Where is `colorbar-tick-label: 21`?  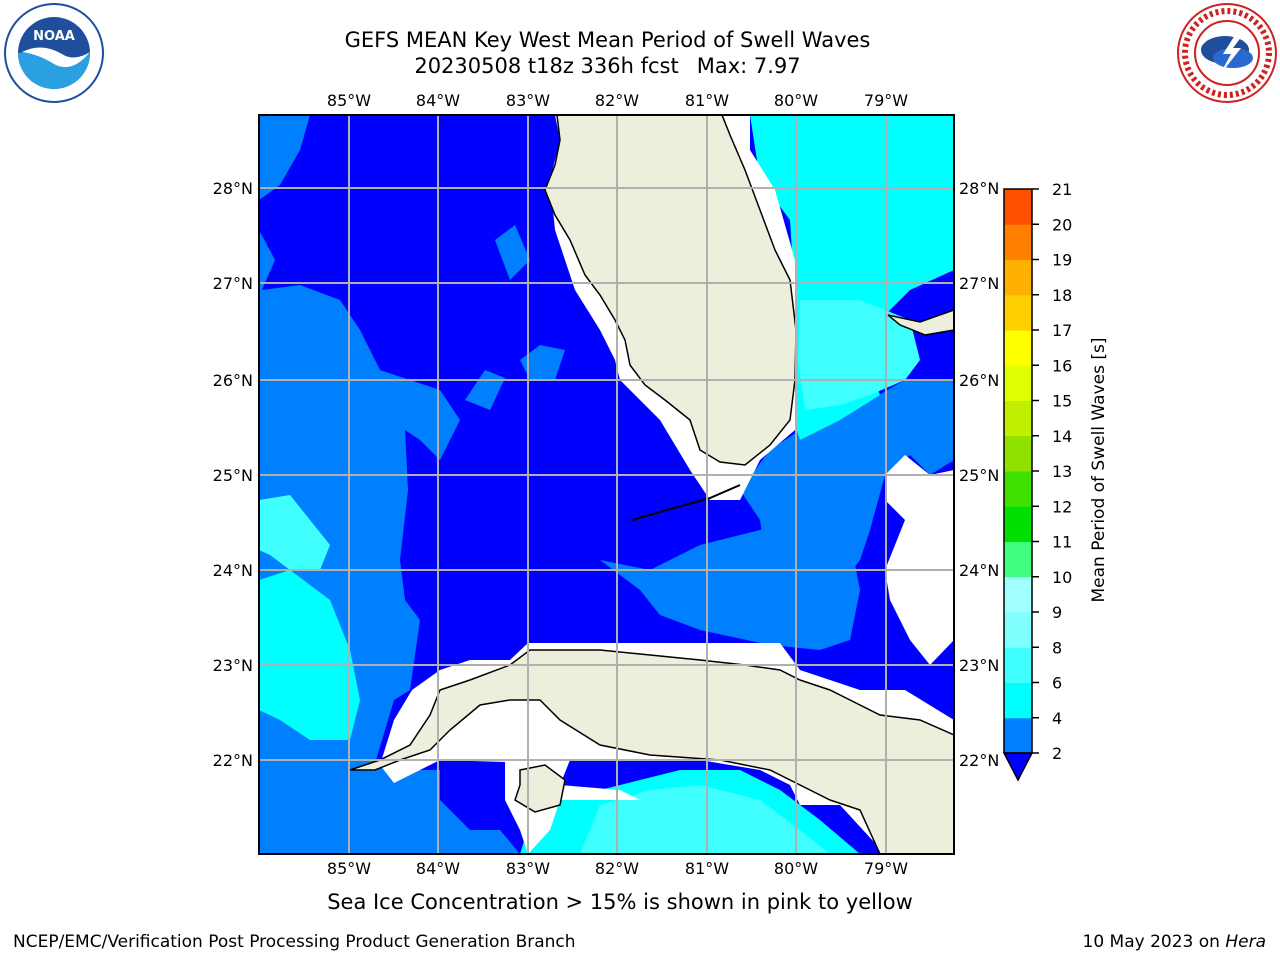 colorbar-tick-label: 21 is located at coordinates (1062, 189).